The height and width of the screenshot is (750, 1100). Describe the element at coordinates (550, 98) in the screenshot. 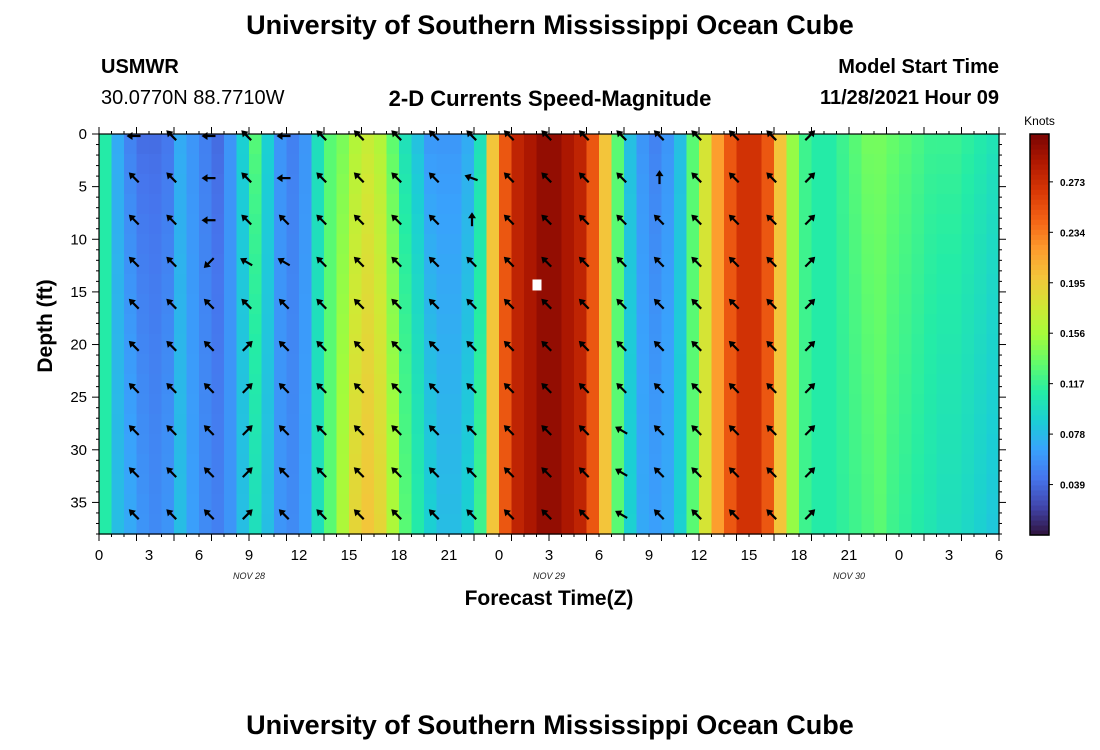

I see `chart-subtitle: 2-D Currents Speed-Magnitude` at that location.